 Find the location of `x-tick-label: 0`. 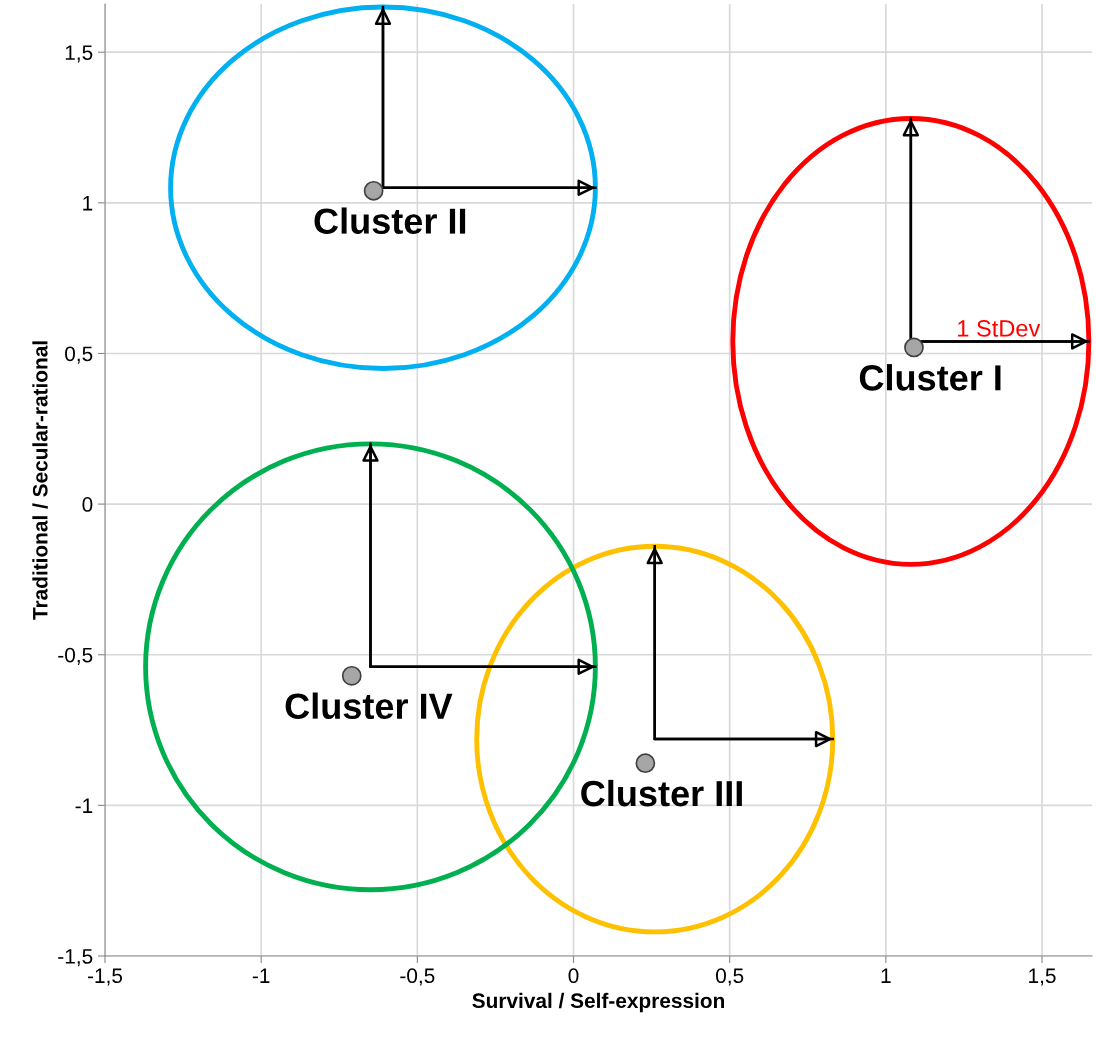

x-tick-label: 0 is located at coordinates (573, 976).